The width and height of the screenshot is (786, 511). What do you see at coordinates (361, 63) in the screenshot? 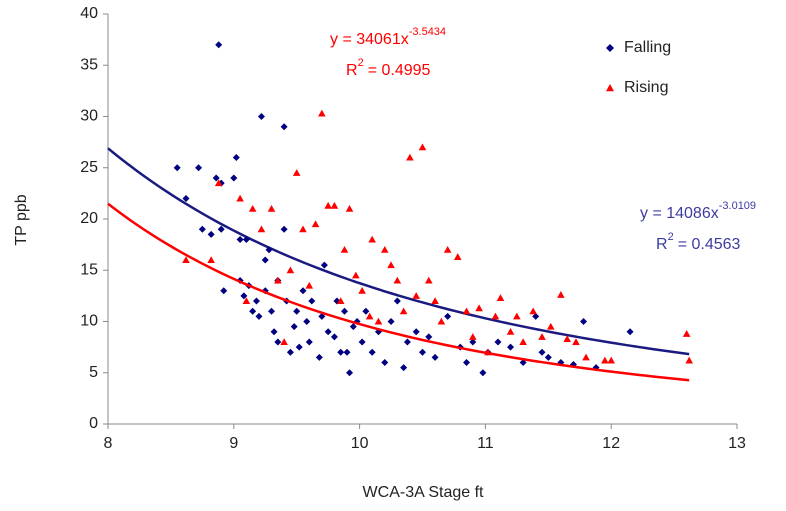
I see `r-squared-sup: 2` at bounding box center [361, 63].